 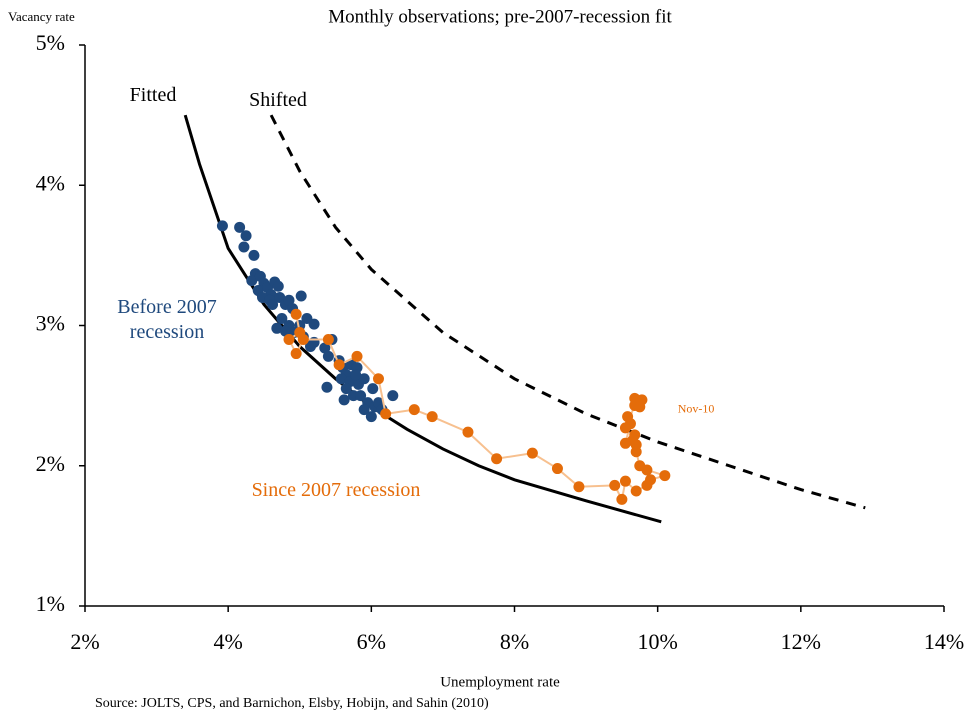 I want to click on series-label: Before 2007 recession, so click(x=167, y=319).